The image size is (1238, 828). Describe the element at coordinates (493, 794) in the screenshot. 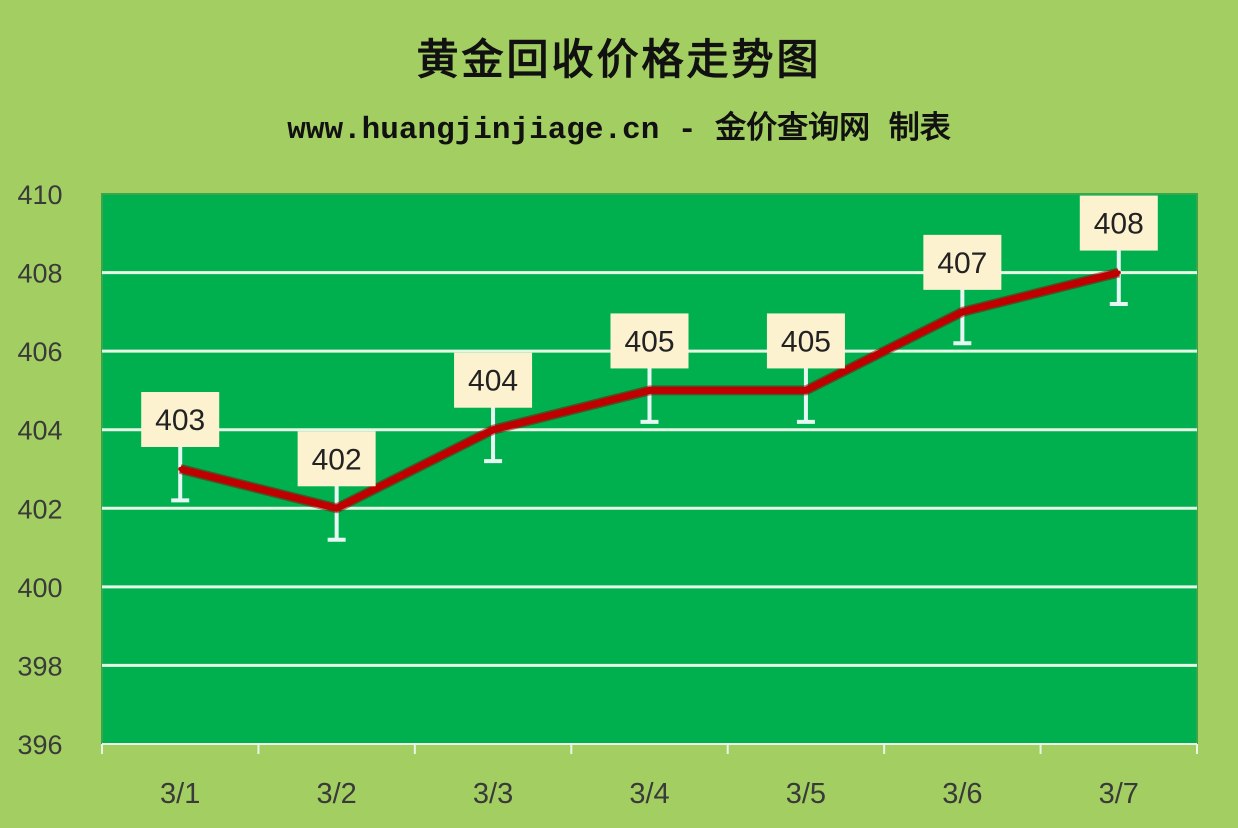

I see `x-tick-label: 3/3` at that location.